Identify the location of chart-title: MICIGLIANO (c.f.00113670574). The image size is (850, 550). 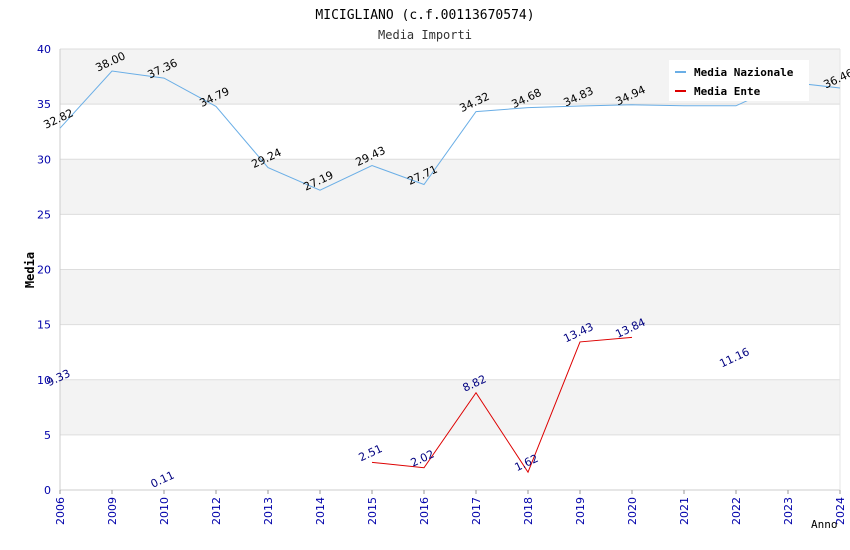
(424, 15).